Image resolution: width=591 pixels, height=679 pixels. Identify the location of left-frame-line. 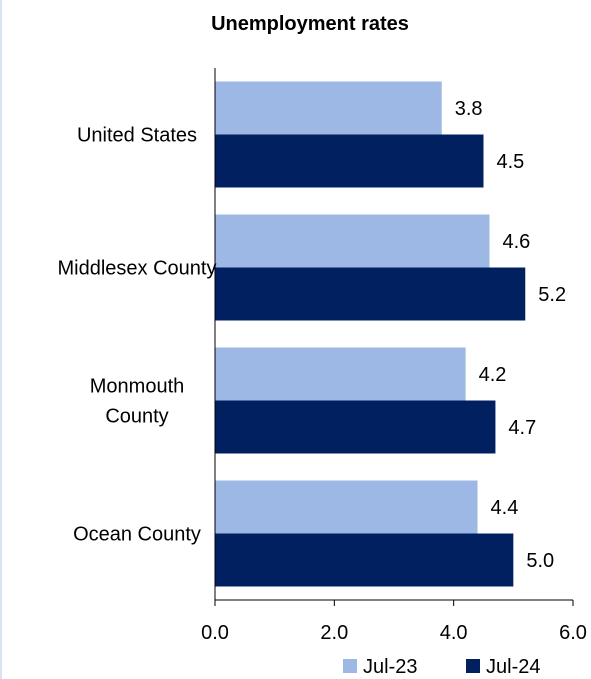
(1, 339).